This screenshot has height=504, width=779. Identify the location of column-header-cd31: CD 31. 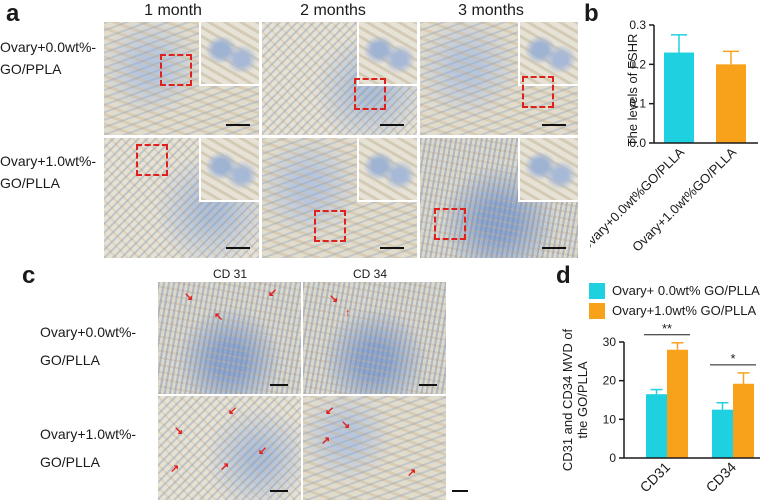
(229, 274).